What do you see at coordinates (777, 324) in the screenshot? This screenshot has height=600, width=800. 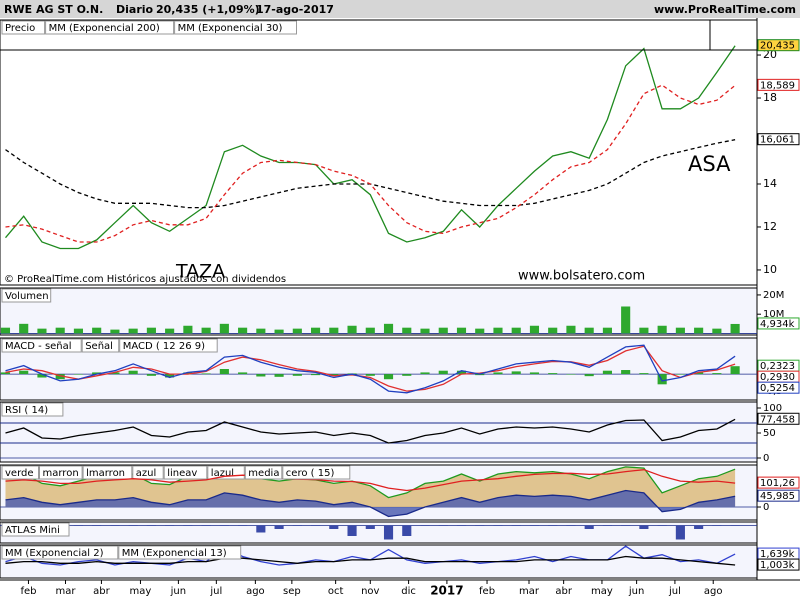 I see `last-value-label: 4,934k` at bounding box center [777, 324].